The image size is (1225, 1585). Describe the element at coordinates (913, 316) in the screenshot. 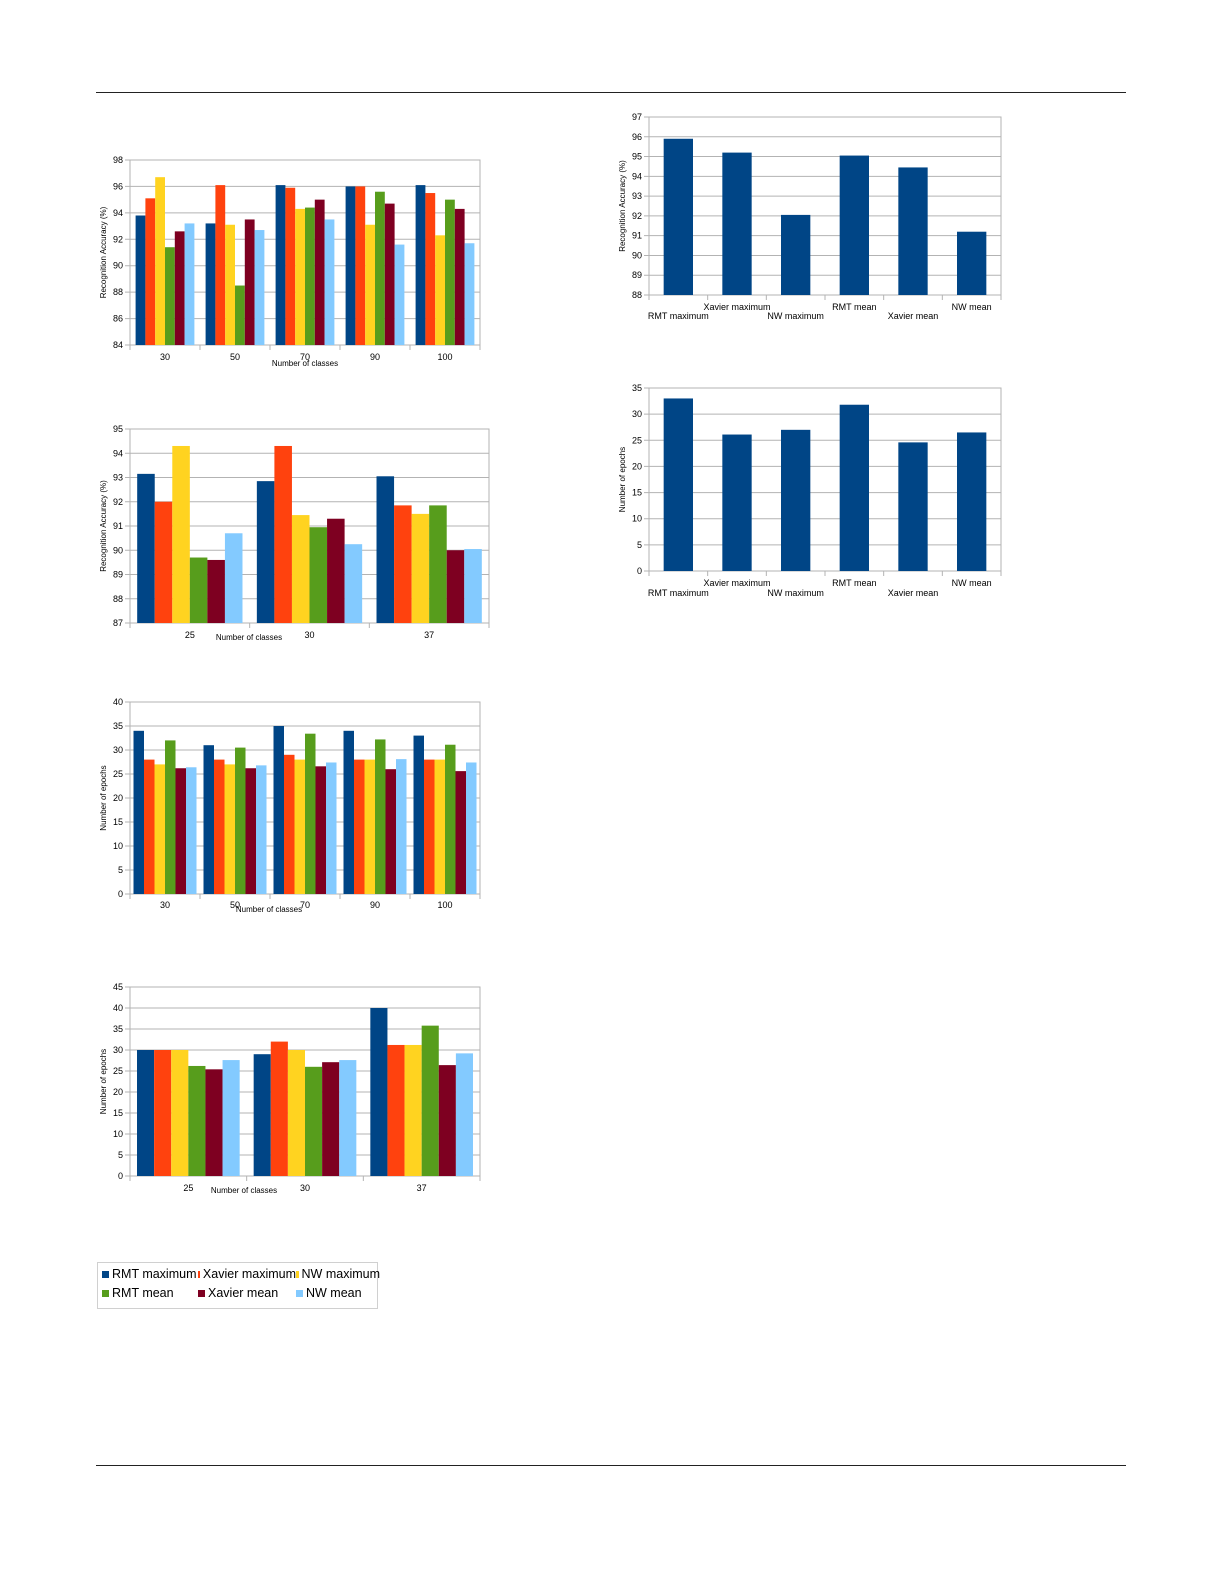

I see `x-tick-label: Xavier mean` at that location.